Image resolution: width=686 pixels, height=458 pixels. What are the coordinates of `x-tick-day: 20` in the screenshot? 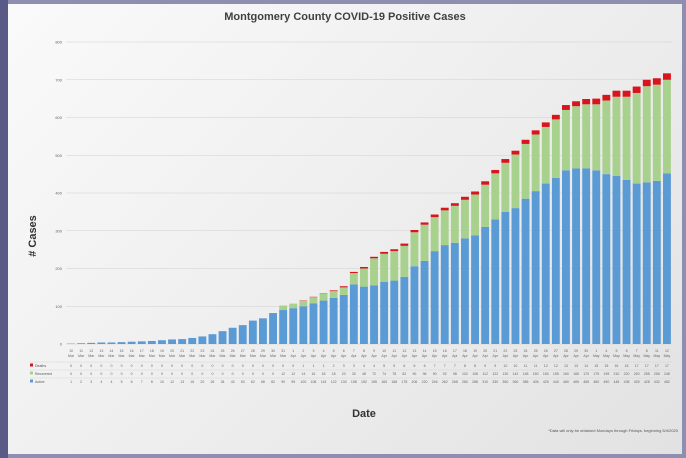 It's located at (172, 351).